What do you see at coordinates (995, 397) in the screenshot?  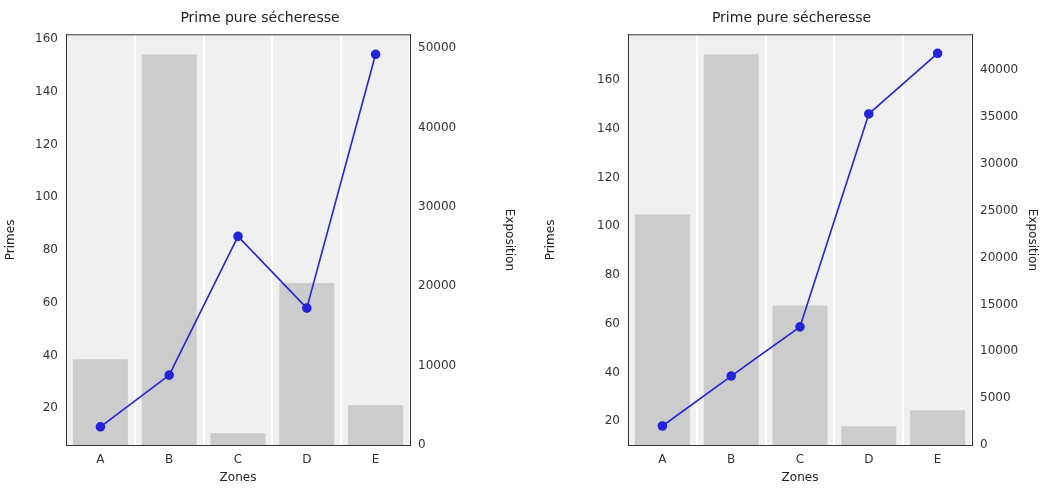 I see `y2-tick-label: 5000` at bounding box center [995, 397].